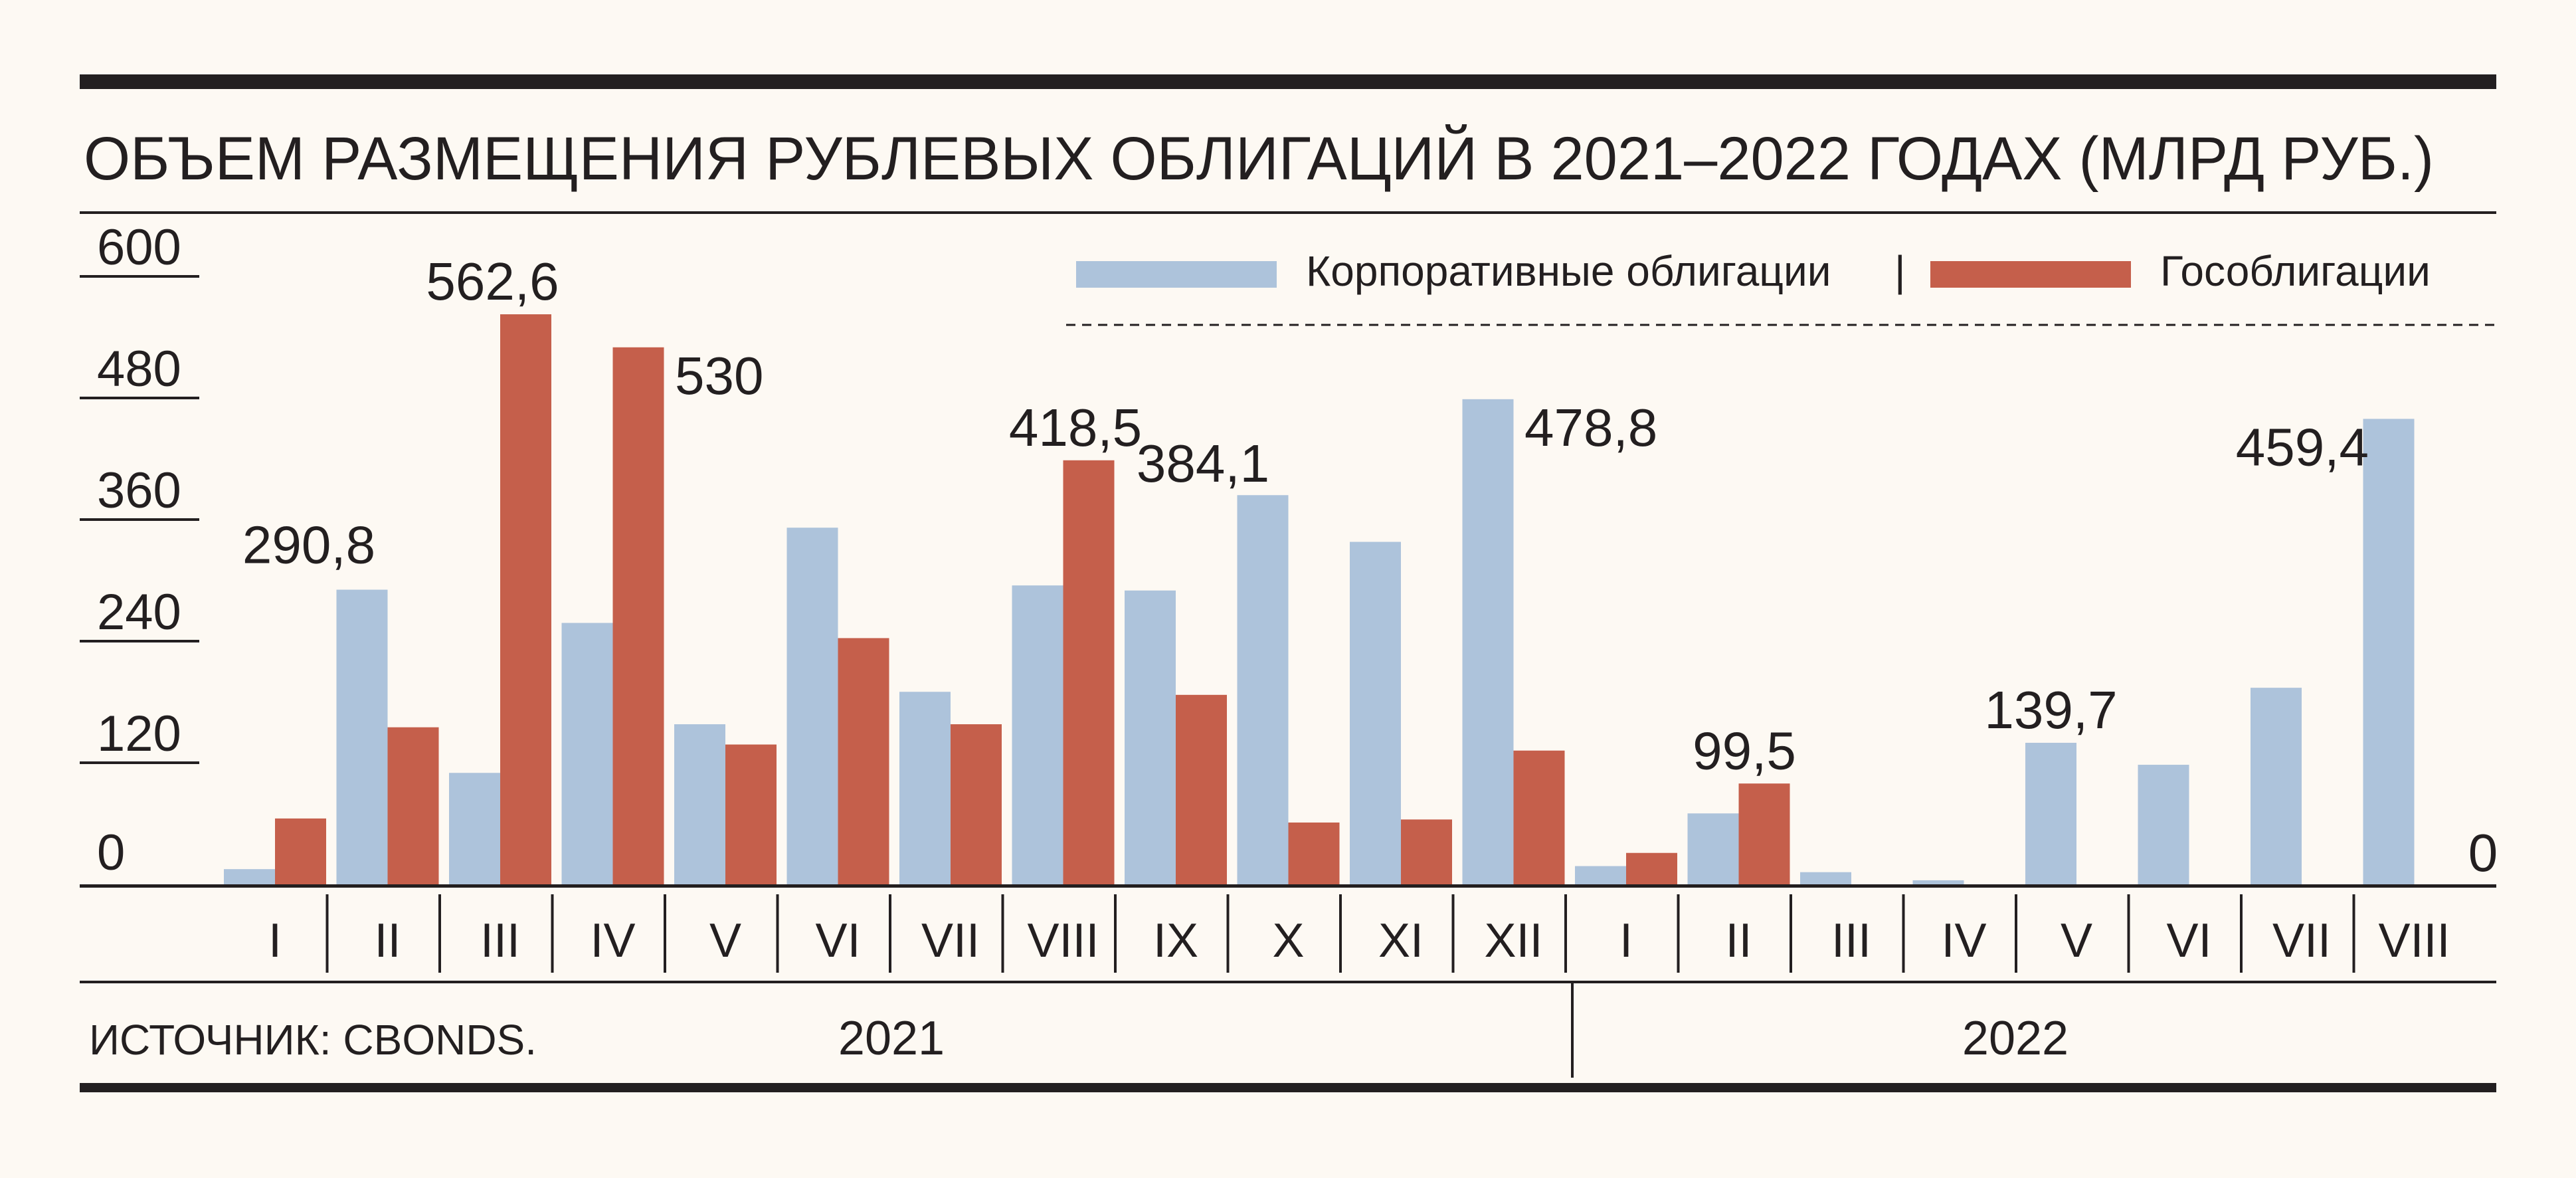 The height and width of the screenshot is (1178, 2576). What do you see at coordinates (1513, 940) in the screenshot?
I see `x-tick-label: XII` at bounding box center [1513, 940].